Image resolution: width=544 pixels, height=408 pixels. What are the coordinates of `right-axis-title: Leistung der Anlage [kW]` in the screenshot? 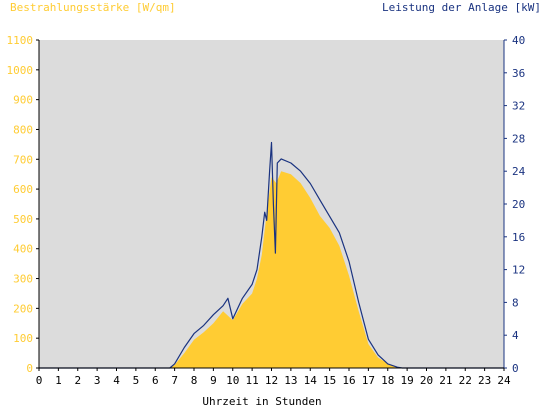 It's located at (461, 7).